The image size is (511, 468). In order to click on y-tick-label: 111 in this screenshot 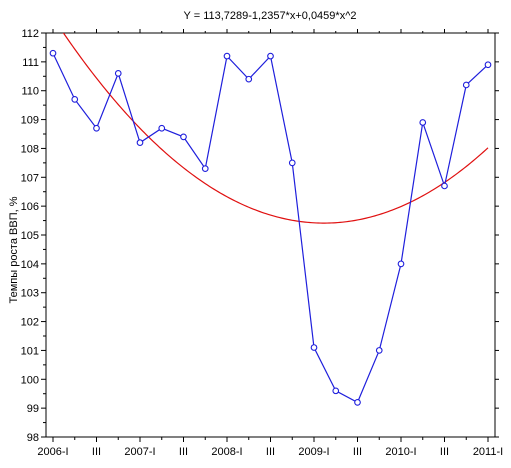, I will do `click(30, 63)`.